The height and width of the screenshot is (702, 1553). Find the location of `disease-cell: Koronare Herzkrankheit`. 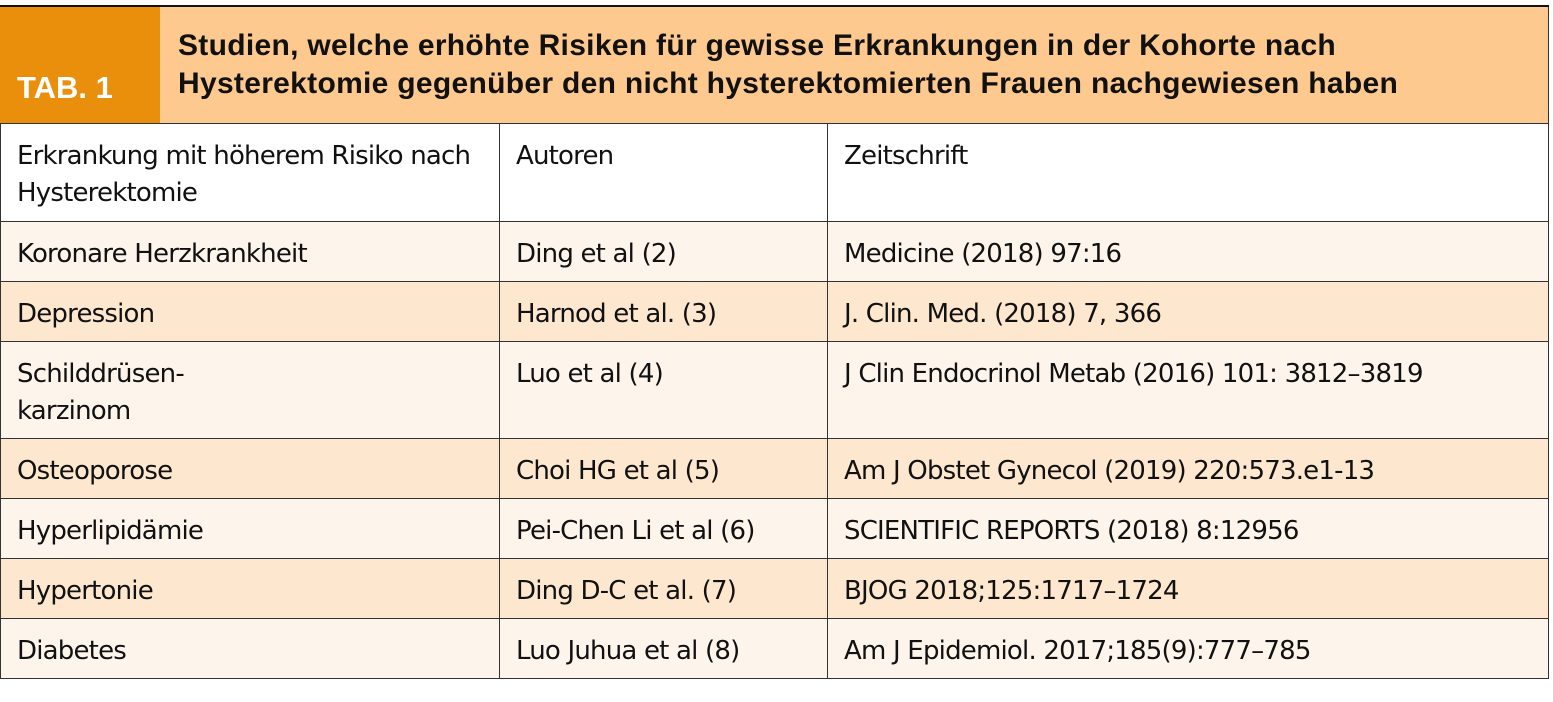

disease-cell: Koronare Herzkrankheit is located at coordinates (250, 251).